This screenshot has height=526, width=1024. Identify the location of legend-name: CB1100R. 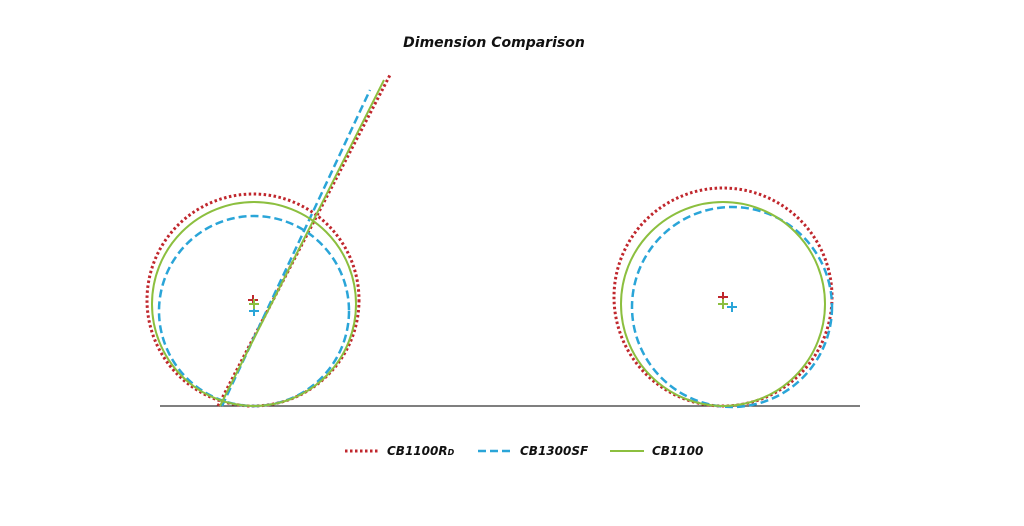
(417, 451).